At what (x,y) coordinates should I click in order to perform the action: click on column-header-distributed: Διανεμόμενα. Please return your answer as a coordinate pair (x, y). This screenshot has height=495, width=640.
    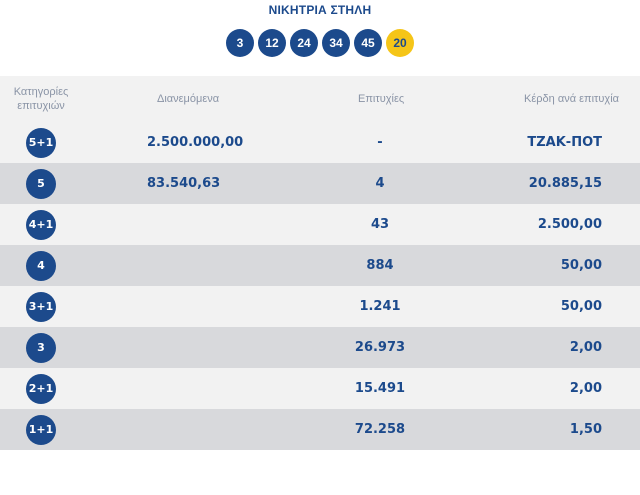
    Looking at the image, I should click on (188, 99).